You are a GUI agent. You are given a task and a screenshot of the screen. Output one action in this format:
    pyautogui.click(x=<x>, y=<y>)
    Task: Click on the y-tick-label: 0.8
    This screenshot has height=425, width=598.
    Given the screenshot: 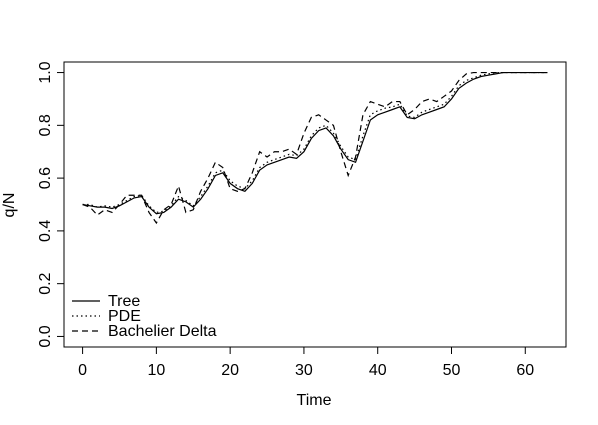 What is the action you would take?
    pyautogui.click(x=45, y=125)
    